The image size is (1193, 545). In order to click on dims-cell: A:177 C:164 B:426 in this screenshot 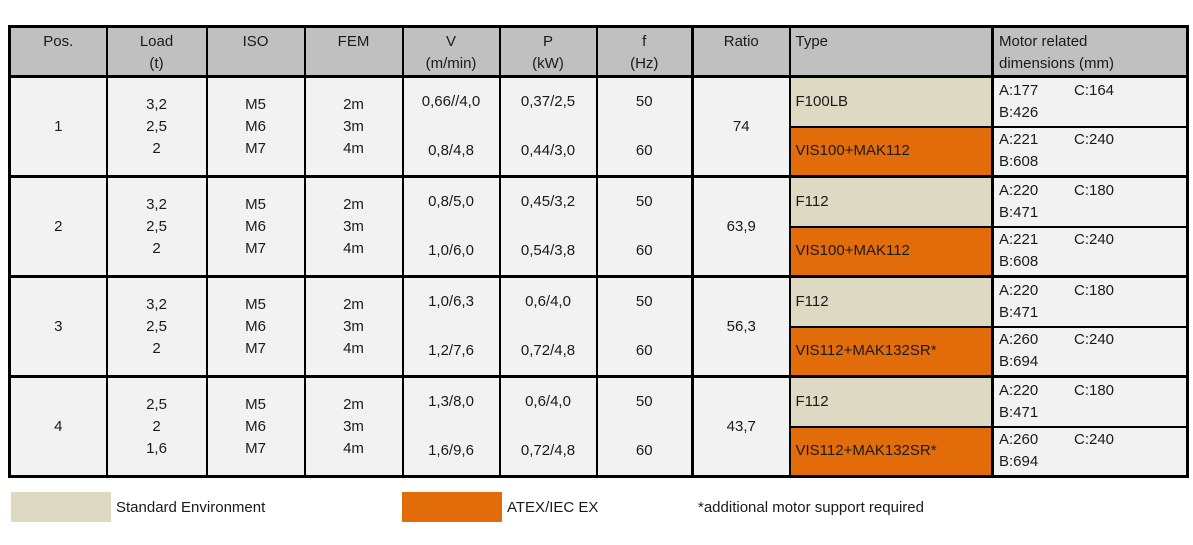, I will do `click(1090, 101)`.